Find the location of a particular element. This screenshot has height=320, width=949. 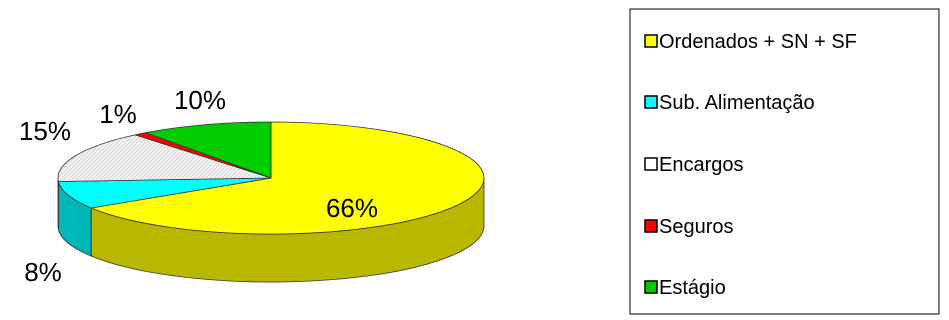

data-label-sub-alimentacao: 8% is located at coordinates (43, 272).